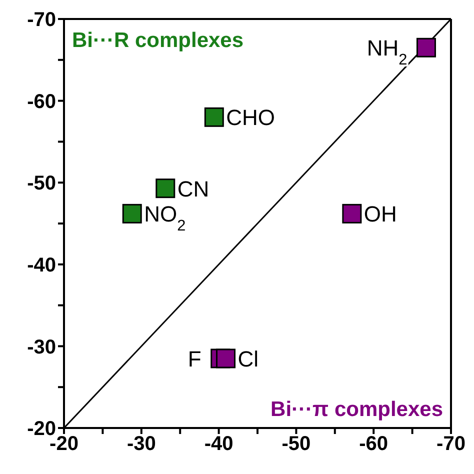  I want to click on y-tick-label: -50, so click(41, 183).